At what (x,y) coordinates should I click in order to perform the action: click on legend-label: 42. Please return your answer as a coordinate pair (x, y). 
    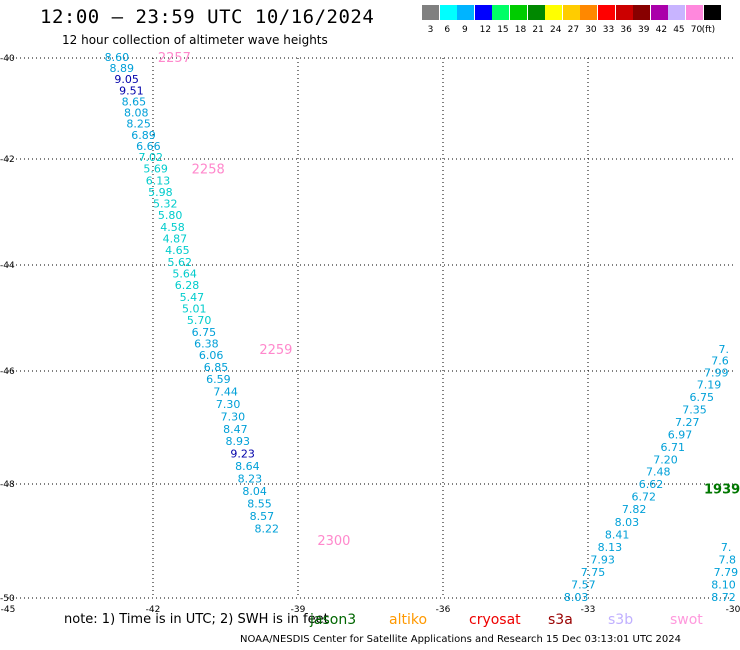
    Looking at the image, I should click on (661, 30).